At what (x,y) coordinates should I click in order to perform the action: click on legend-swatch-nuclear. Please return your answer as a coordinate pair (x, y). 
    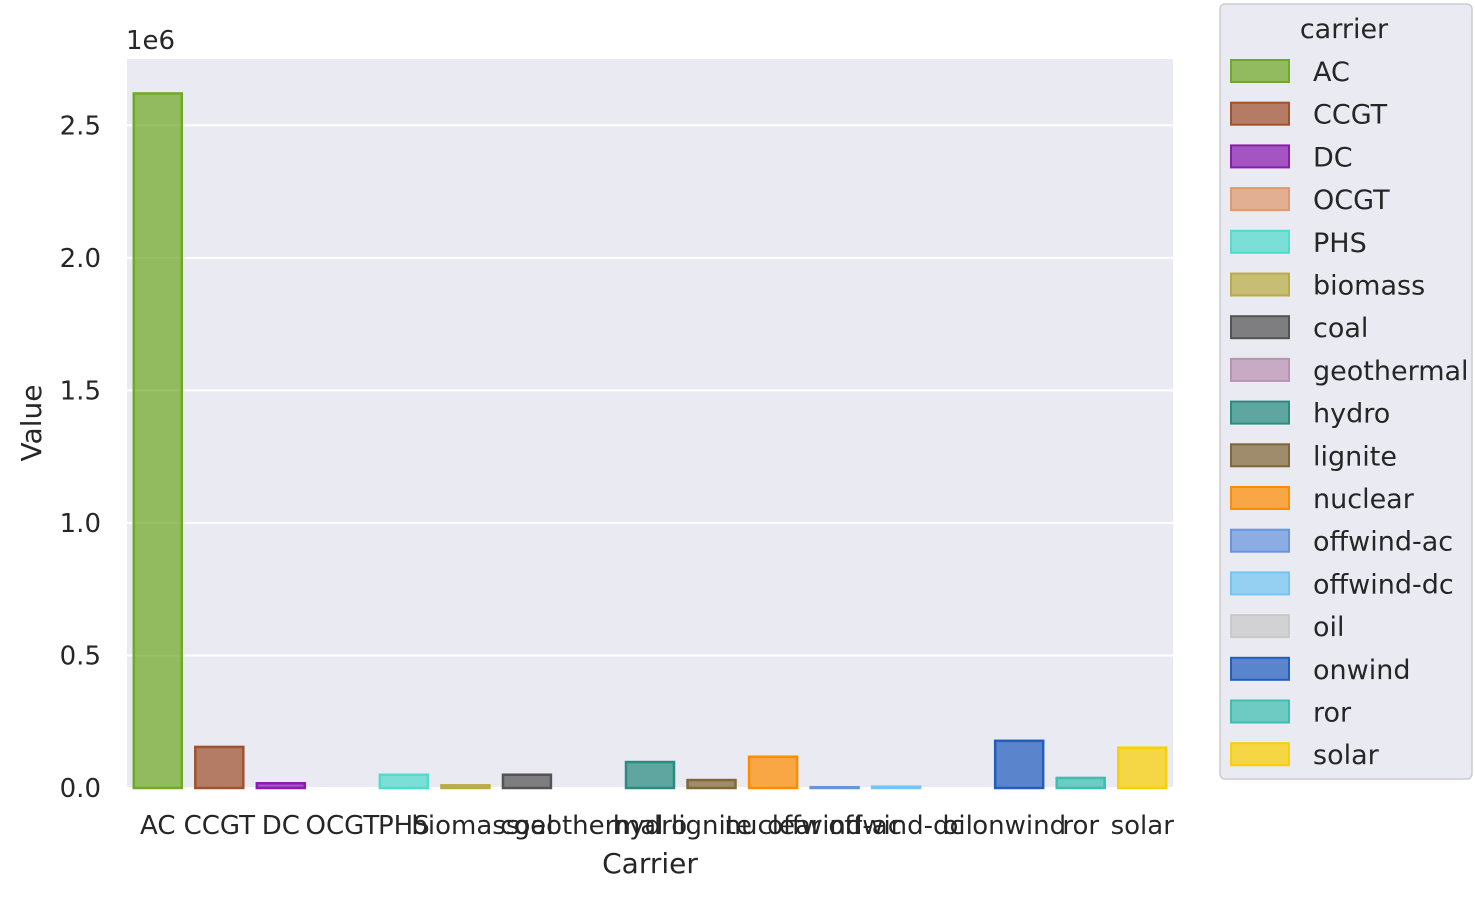
    Looking at the image, I should click on (1260, 498).